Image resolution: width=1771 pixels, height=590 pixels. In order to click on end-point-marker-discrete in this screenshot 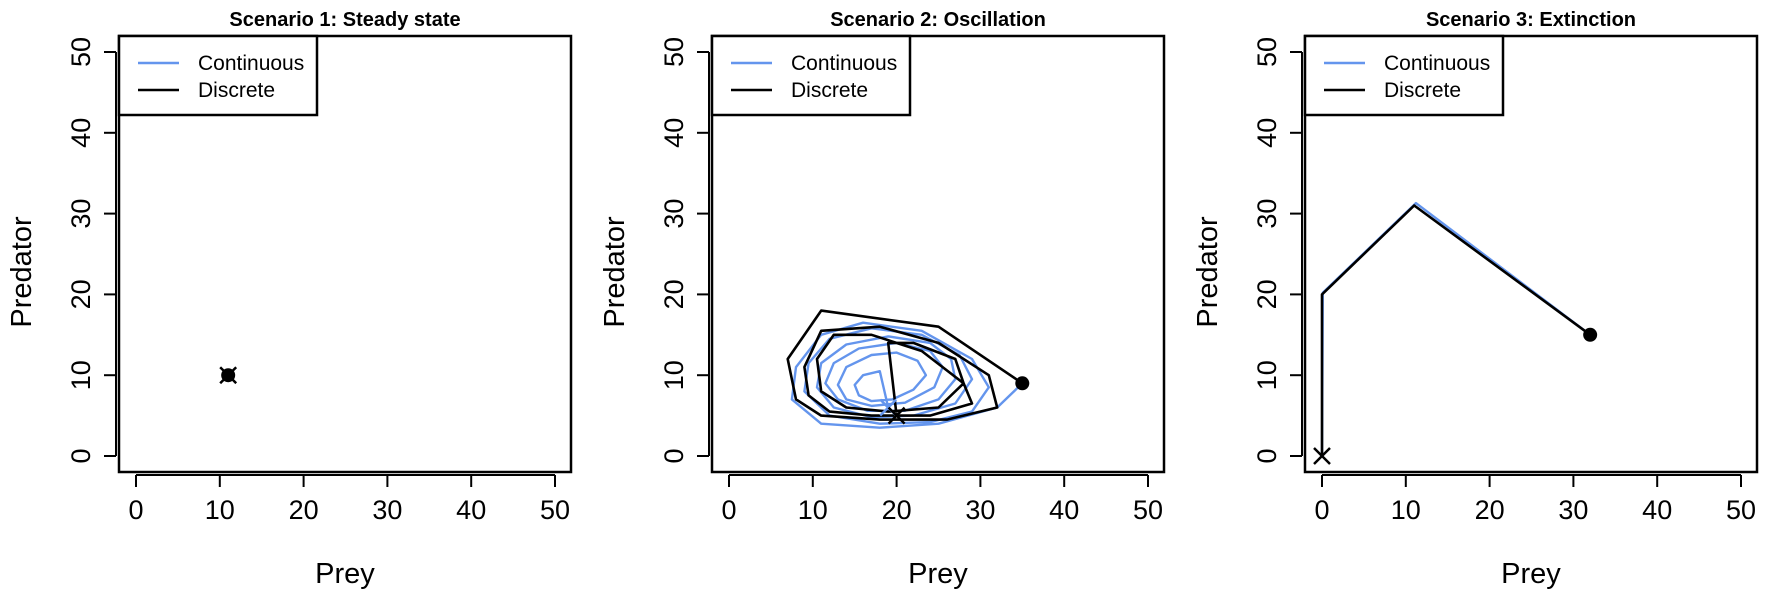, I will do `click(896, 415)`.